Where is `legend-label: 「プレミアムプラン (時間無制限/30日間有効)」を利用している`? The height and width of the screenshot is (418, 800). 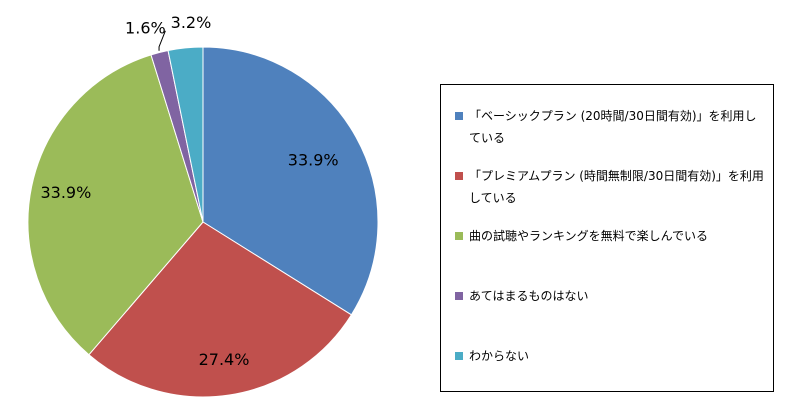 legend-label: 「プレミアムプラン (時間無制限/30日間有効)」を利用している is located at coordinates (616, 187).